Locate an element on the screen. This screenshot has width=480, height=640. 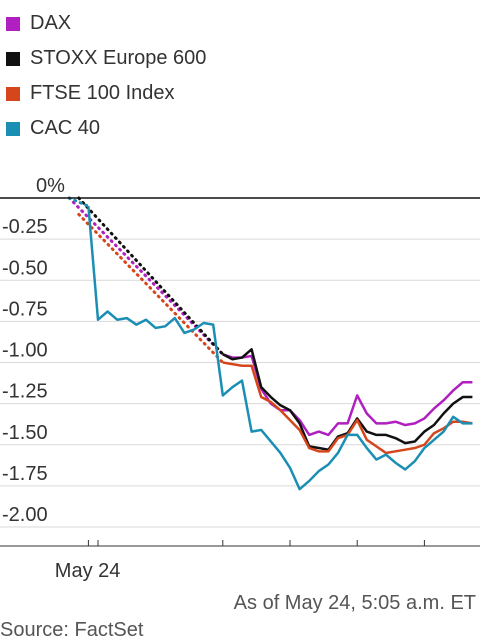
y-tick-label: 0% is located at coordinates (50, 186).